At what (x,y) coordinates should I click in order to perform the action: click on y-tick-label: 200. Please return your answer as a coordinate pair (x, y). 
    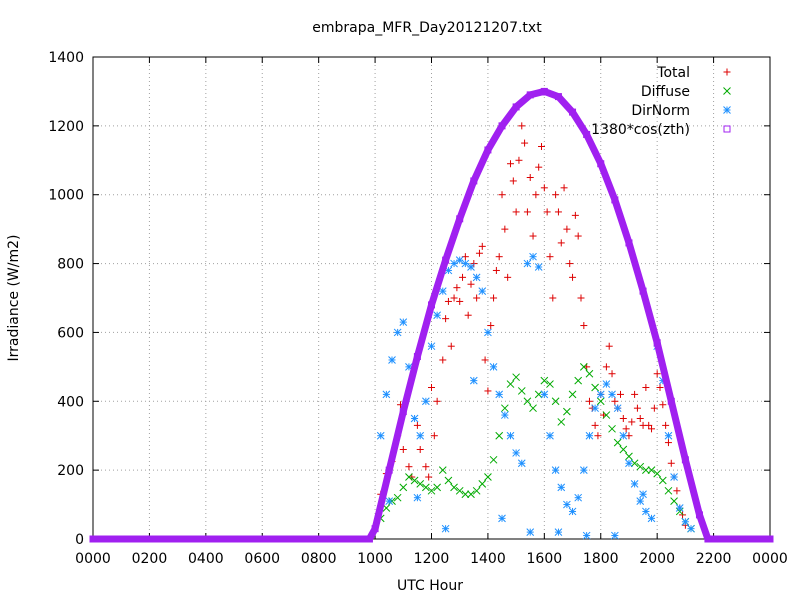
    Looking at the image, I should click on (70, 471).